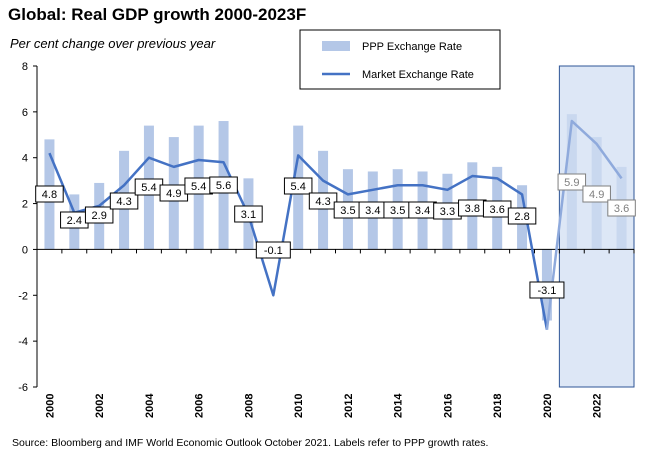 This screenshot has width=650, height=455. I want to click on legend, so click(400, 59).